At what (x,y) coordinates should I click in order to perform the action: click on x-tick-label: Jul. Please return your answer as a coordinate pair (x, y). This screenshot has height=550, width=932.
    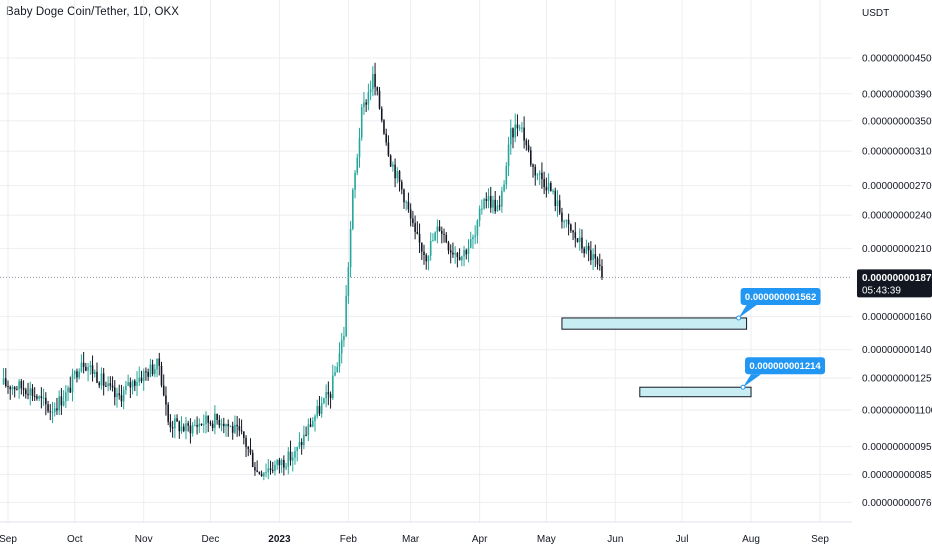
    Looking at the image, I should click on (682, 539).